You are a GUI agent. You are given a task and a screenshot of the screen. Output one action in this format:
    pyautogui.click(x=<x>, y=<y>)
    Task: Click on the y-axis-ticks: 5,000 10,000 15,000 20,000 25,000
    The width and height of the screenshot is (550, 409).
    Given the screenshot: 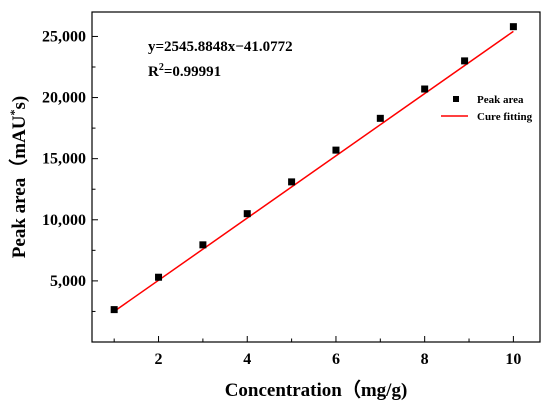 What is the action you would take?
    pyautogui.click(x=70, y=170)
    